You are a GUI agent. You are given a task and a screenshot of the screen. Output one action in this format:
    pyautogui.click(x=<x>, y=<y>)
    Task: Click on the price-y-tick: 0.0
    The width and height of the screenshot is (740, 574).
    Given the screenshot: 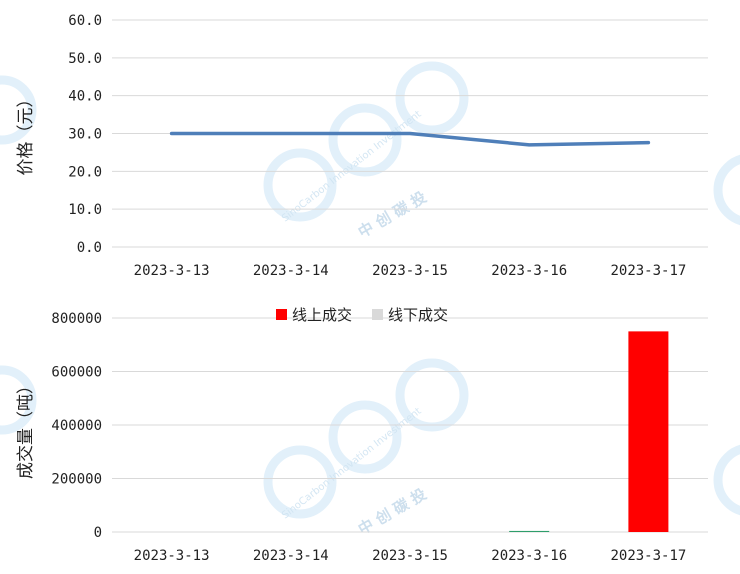 What is the action you would take?
    pyautogui.click(x=89, y=248)
    